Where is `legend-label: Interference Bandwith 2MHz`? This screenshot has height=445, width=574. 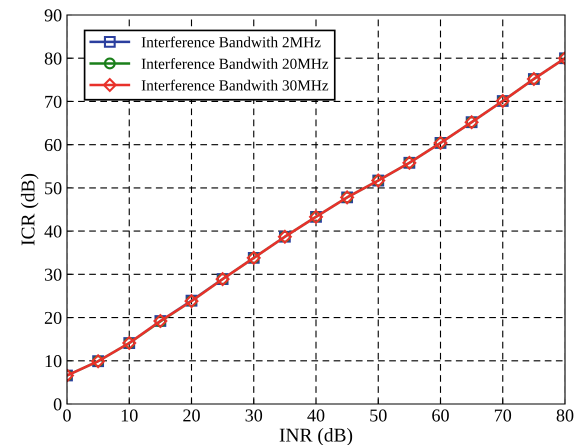
legend-label: Interference Bandwith 2MHz is located at coordinates (231, 42).